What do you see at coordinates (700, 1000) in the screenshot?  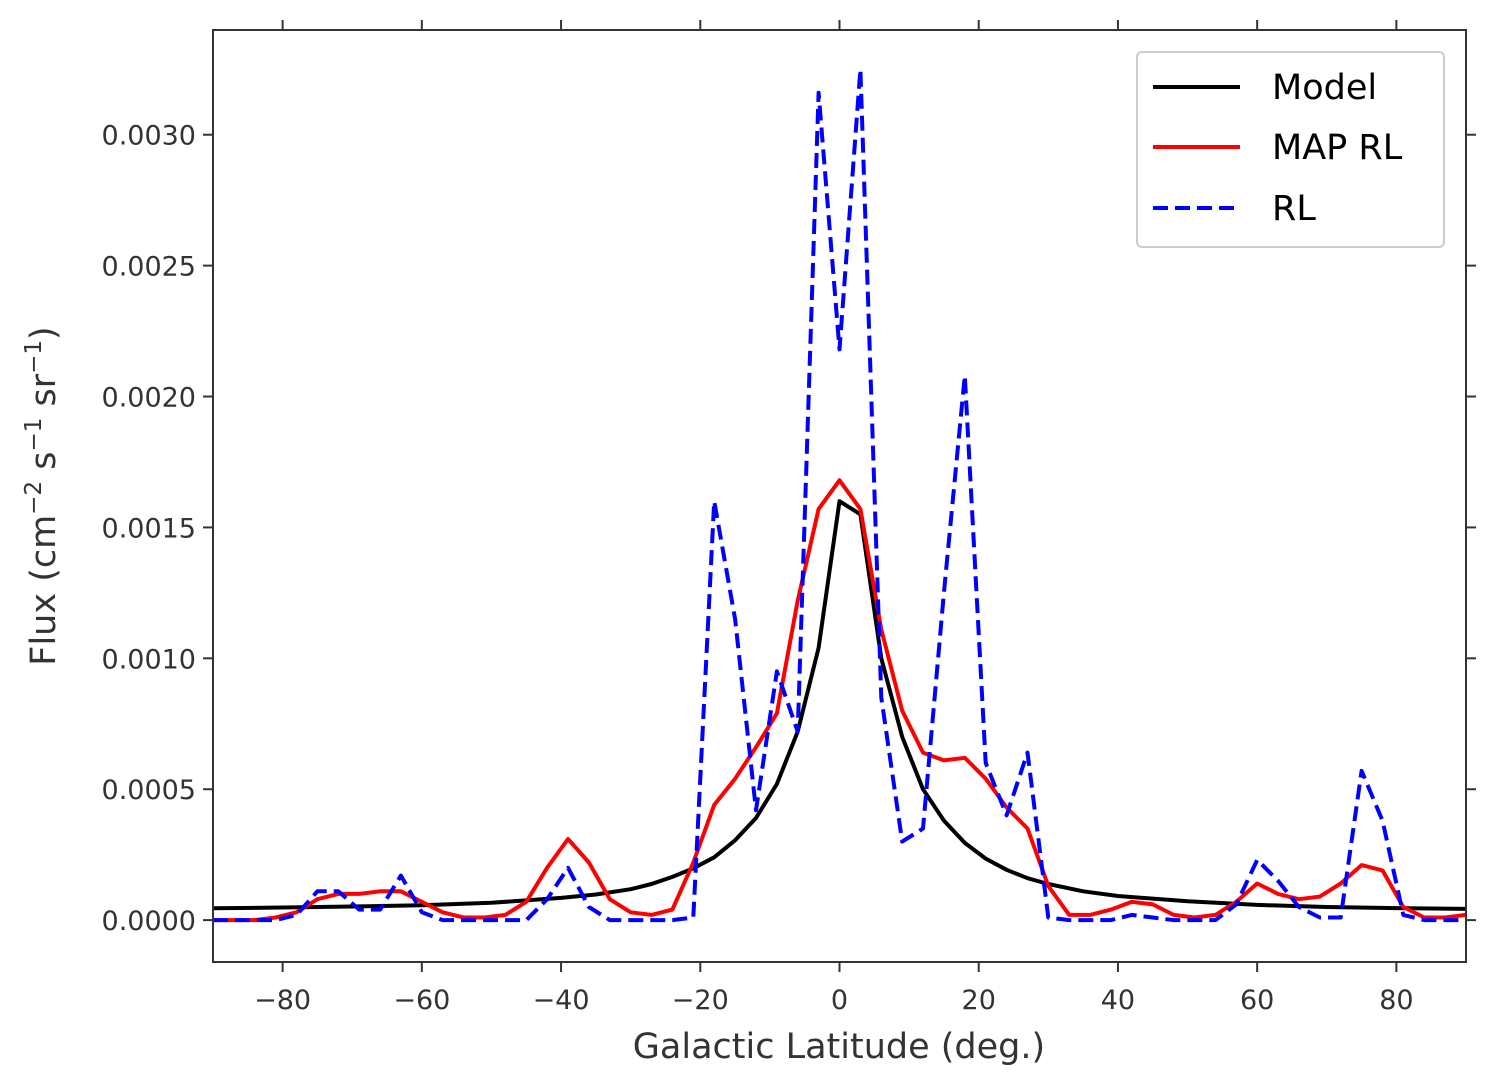 I see `x-tick-label: −20` at bounding box center [700, 1000].